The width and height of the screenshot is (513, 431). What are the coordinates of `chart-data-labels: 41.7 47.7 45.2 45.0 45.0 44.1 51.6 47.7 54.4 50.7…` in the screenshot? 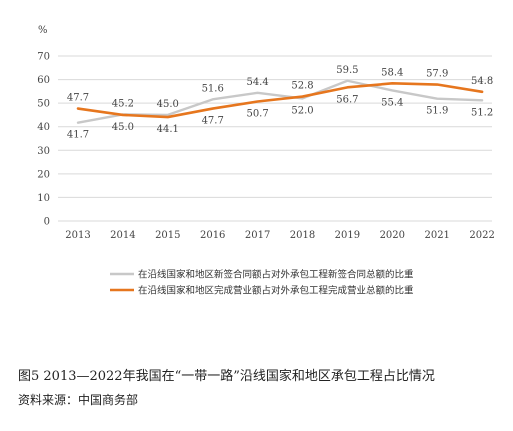 It's located at (280, 103).